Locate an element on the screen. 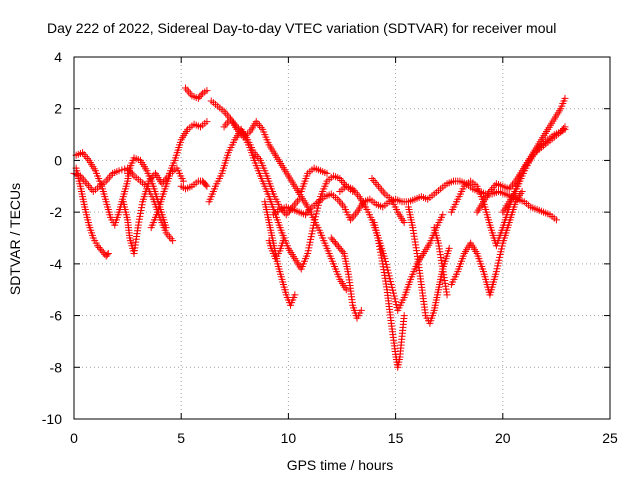 Image resolution: width=640 pixels, height=480 pixels. x-tick-label: 0 is located at coordinates (74, 438).